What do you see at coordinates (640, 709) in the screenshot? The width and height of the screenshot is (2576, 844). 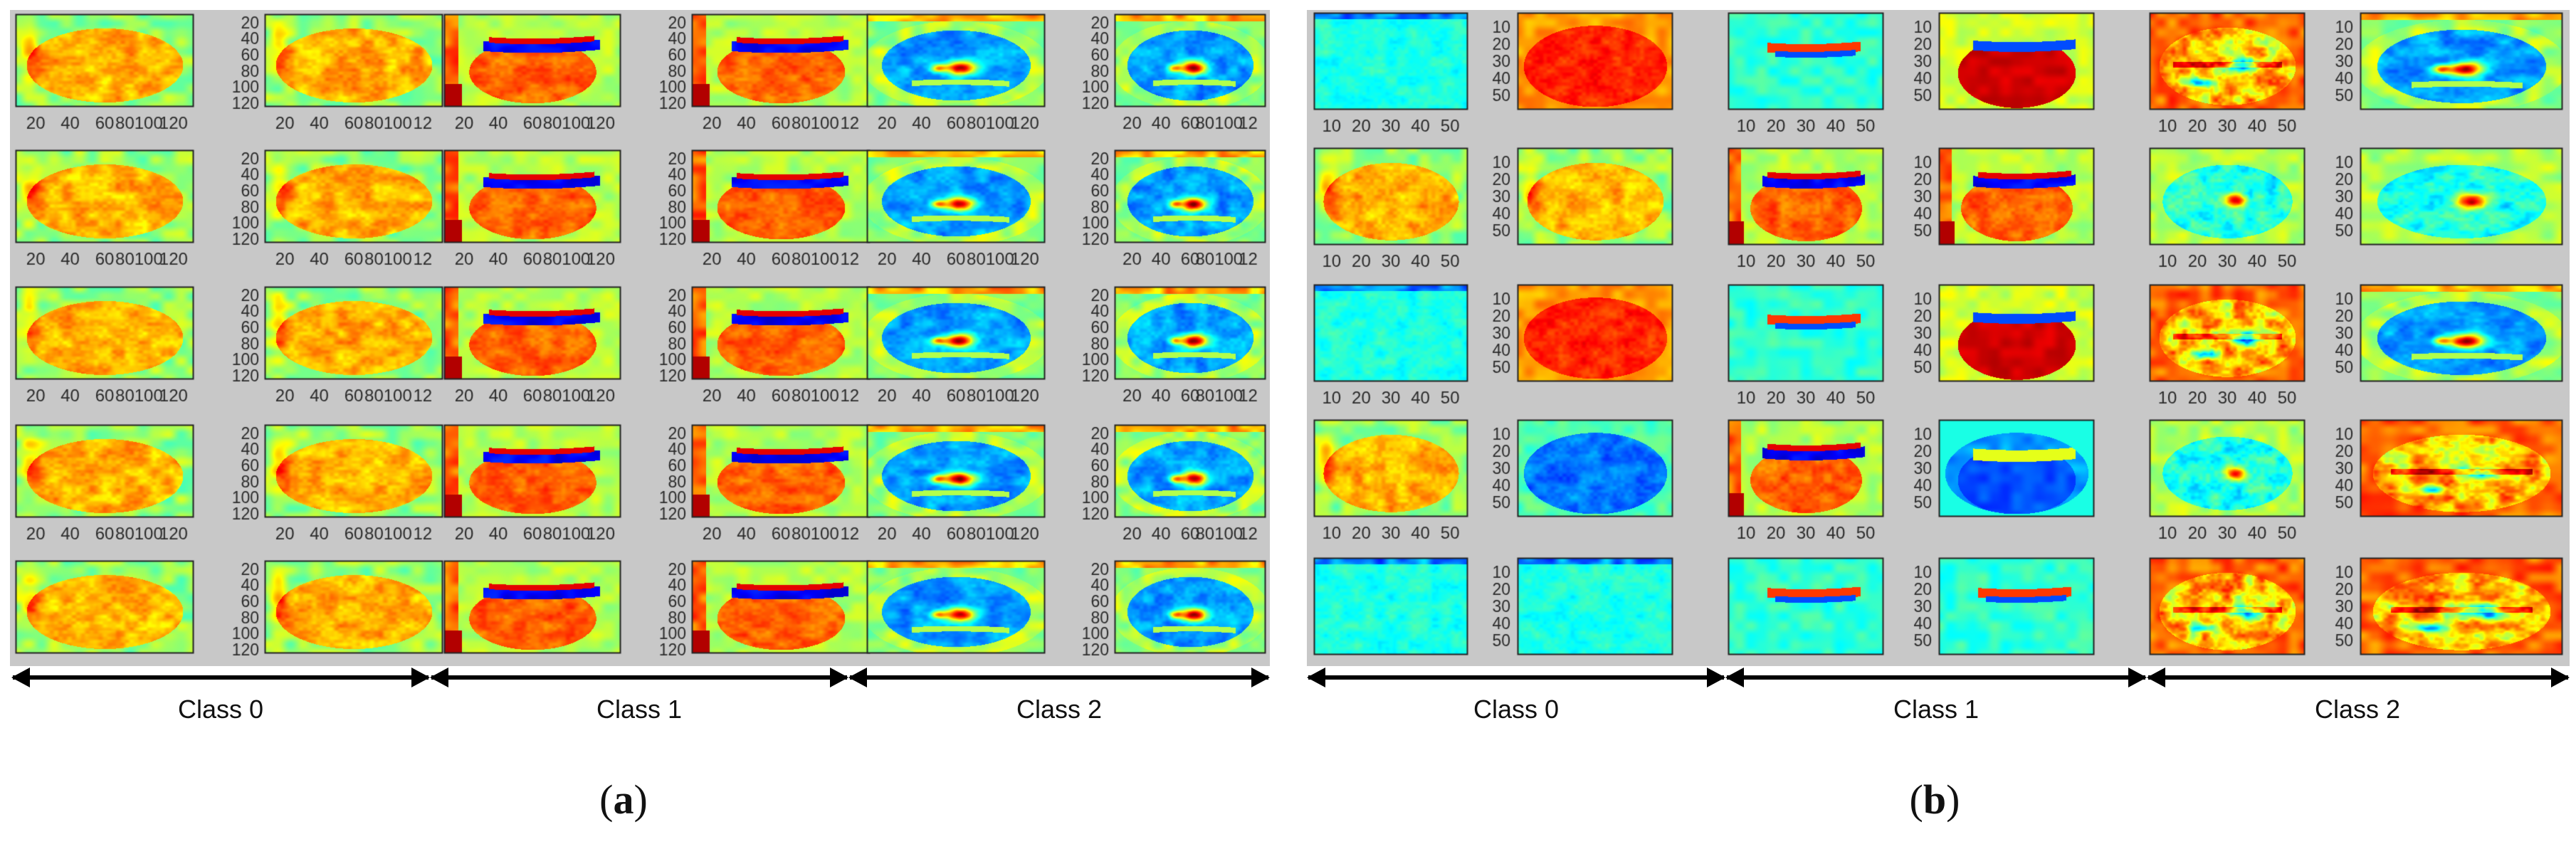 I see `class-1-label-a: Class 1` at bounding box center [640, 709].